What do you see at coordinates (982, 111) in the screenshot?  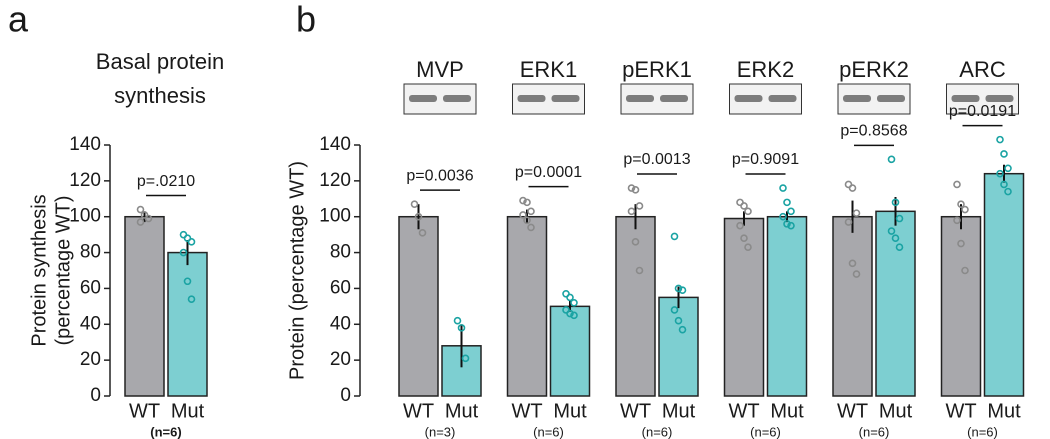 I see `p-value: p=0.0191` at bounding box center [982, 111].